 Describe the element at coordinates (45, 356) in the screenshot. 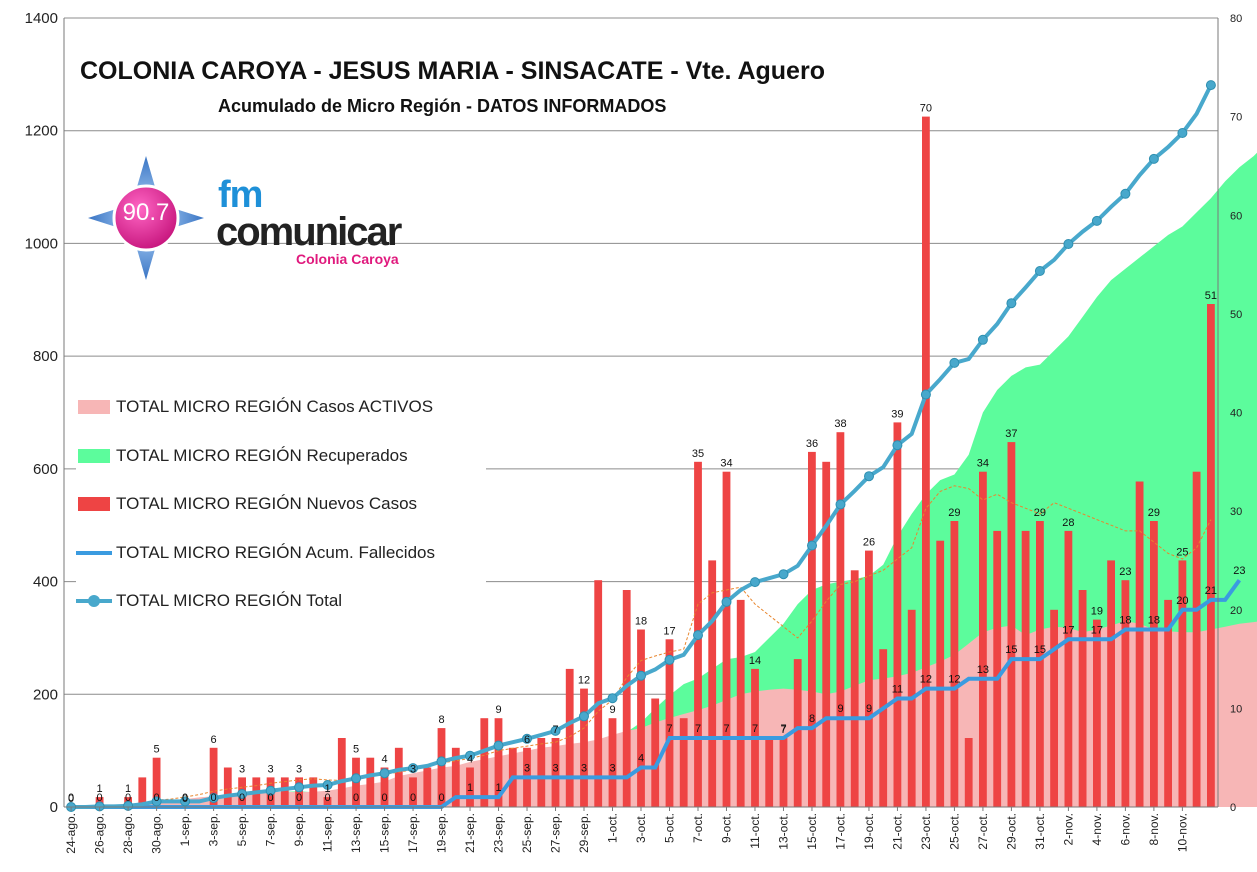

I see `y-left-tick-label: 800` at that location.